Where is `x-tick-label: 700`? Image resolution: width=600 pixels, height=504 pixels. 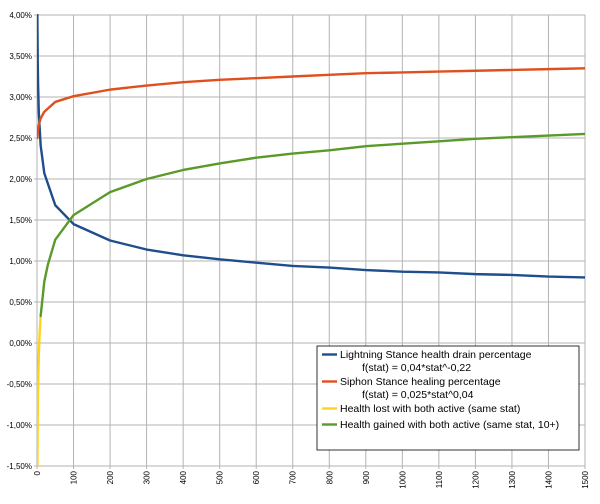
x-tick-label: 700 is located at coordinates (293, 477).